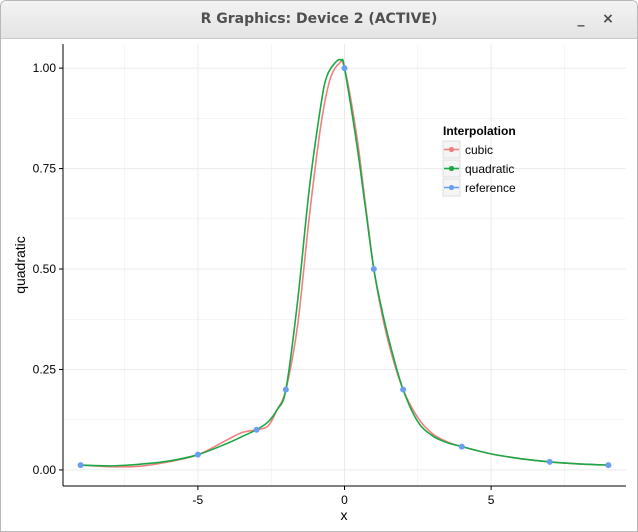 The width and height of the screenshot is (638, 532). Describe the element at coordinates (608, 19) in the screenshot. I see `close-button: ×` at that location.